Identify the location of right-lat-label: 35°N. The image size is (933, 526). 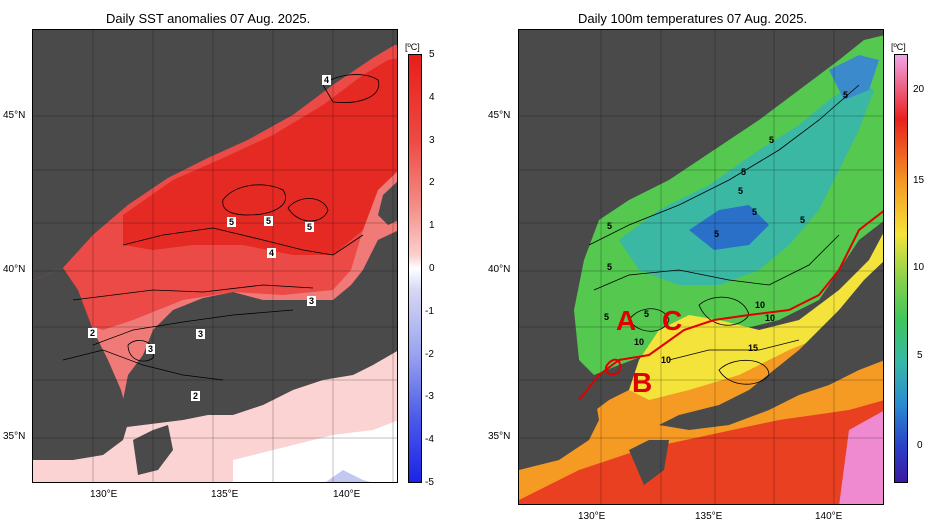
(499, 436).